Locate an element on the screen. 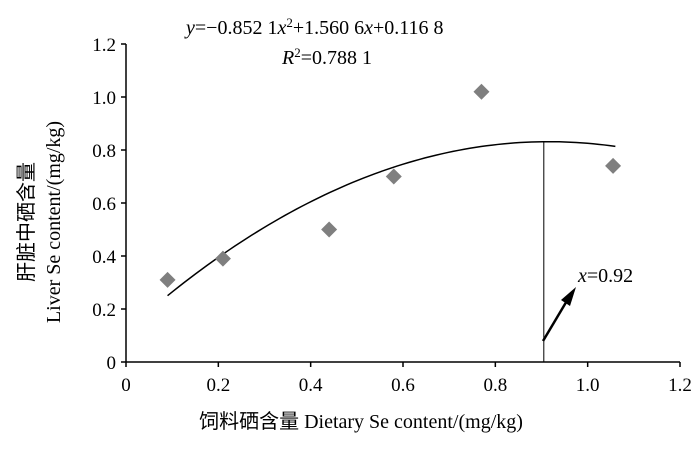 The height and width of the screenshot is (453, 700). y-tick-label: 1.2 is located at coordinates (104, 45).